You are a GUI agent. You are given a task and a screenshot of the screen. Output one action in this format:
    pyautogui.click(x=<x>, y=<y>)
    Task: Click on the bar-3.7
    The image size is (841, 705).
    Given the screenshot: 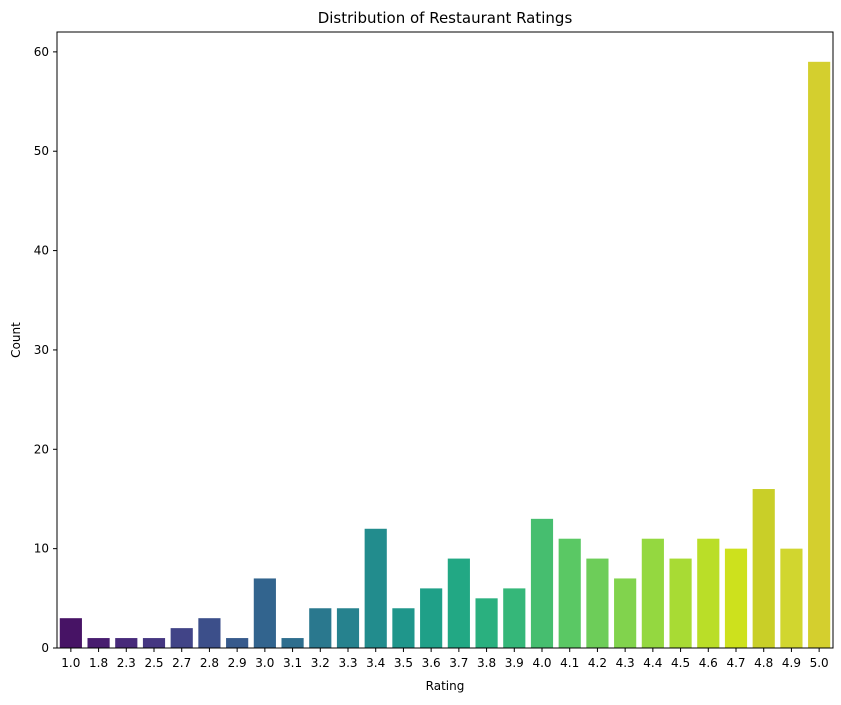 What is the action you would take?
    pyautogui.click(x=458, y=603)
    